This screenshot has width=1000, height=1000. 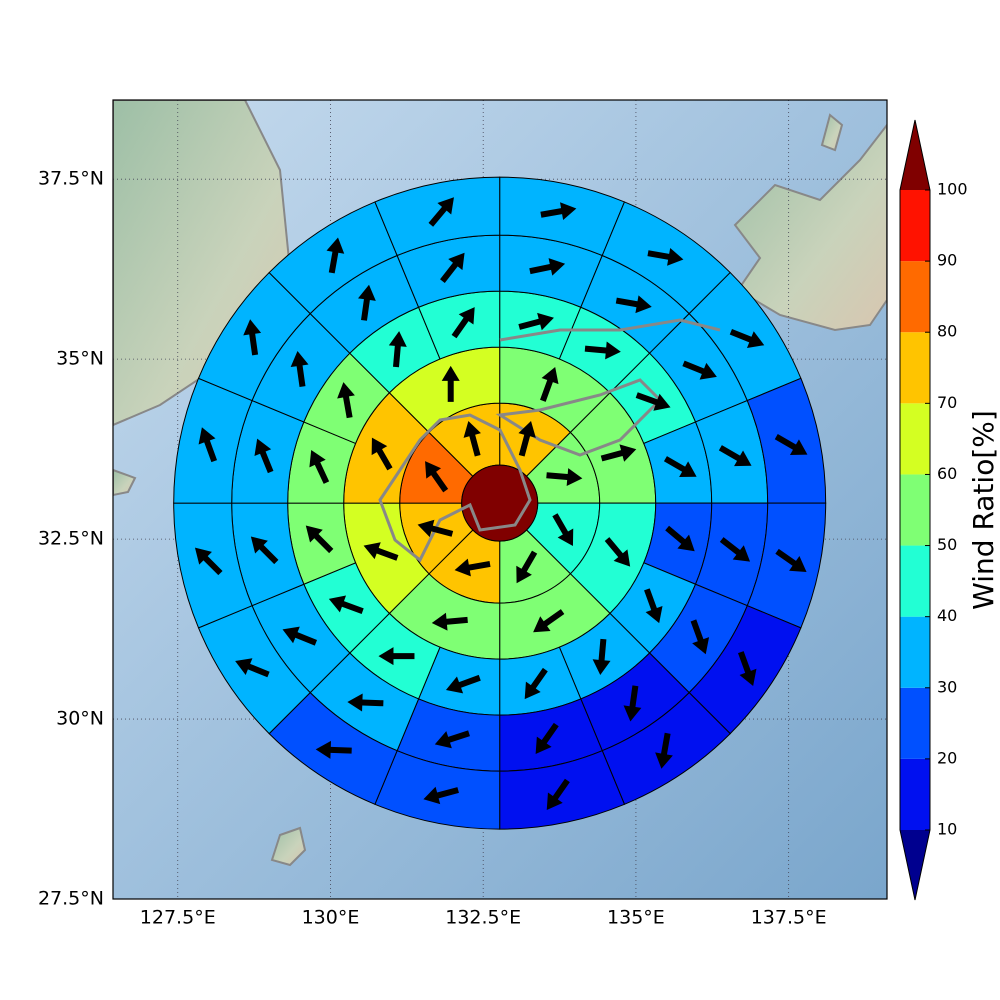 I want to click on colorbar-tick-label: 90, so click(x=947, y=260).